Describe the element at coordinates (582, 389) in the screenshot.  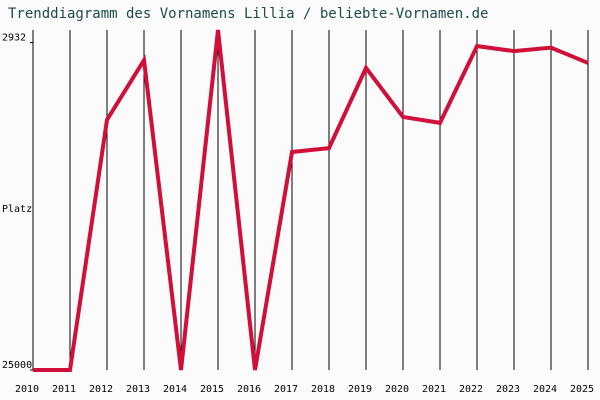
I see `x-tick-label: 2025` at that location.